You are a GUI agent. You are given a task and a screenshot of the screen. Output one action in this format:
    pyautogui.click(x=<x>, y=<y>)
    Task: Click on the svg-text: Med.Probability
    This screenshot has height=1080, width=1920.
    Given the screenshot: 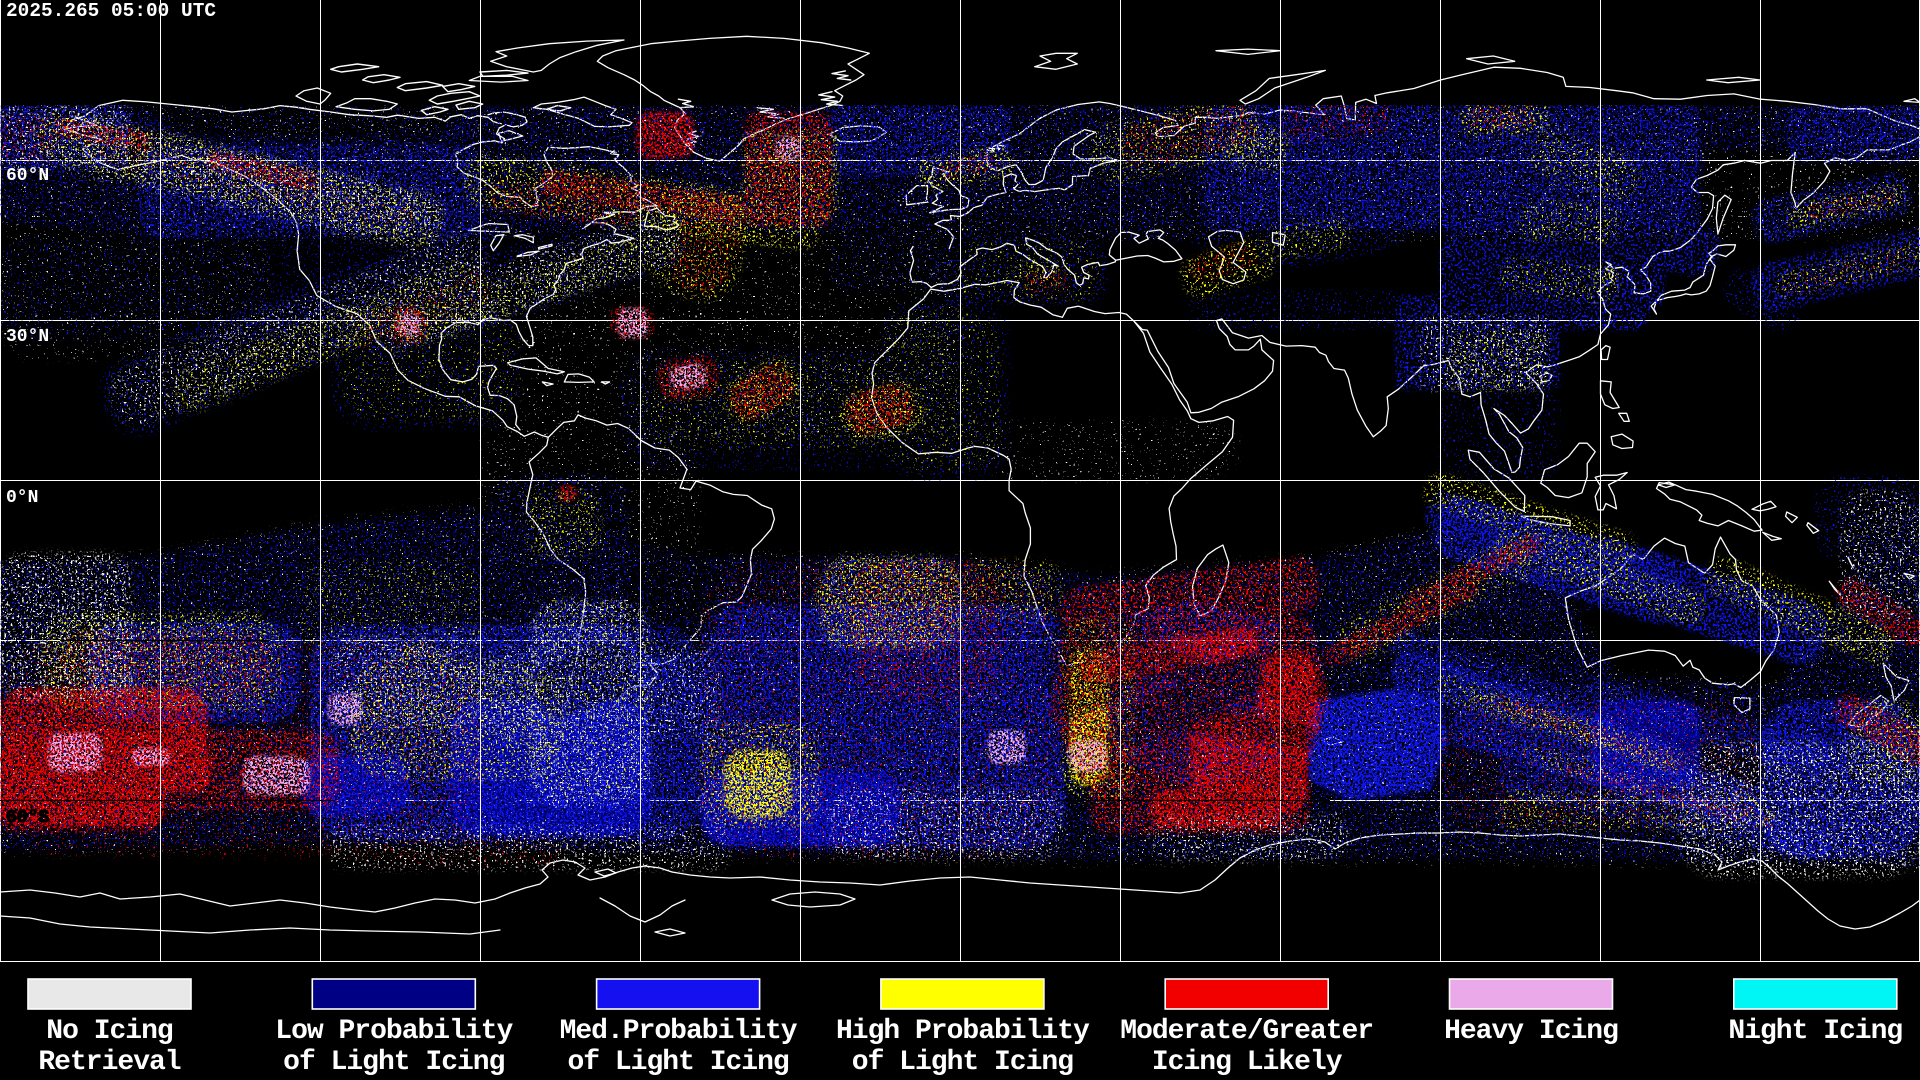 What is the action you would take?
    pyautogui.click(x=679, y=1031)
    